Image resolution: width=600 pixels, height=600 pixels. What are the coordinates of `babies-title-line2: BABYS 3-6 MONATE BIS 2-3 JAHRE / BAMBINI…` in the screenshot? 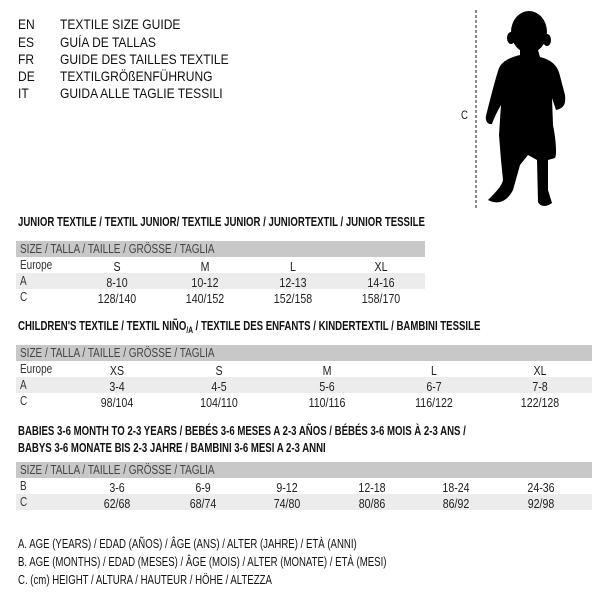 It's located at (172, 447).